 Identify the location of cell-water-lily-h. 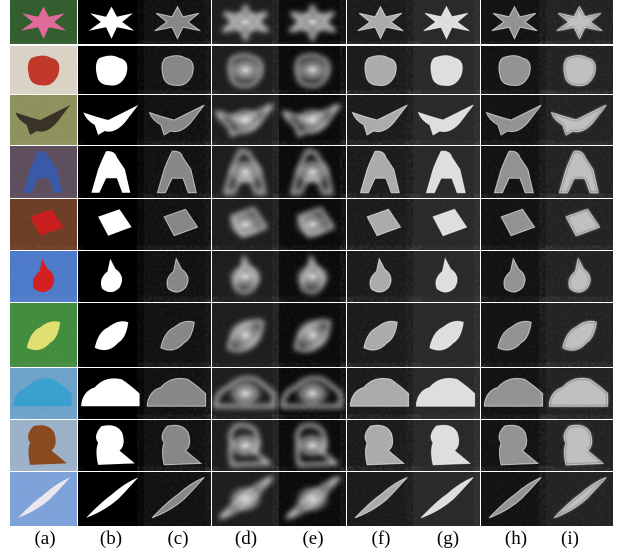
(514, 22).